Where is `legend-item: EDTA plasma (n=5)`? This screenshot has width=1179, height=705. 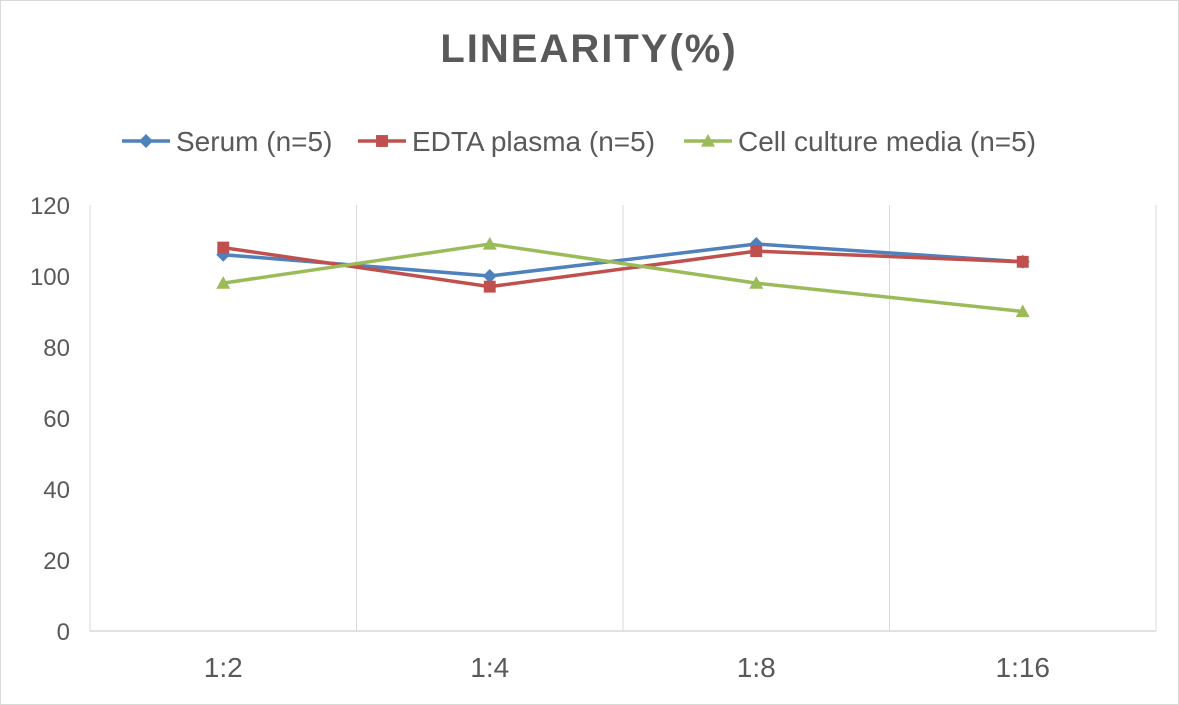 legend-item: EDTA plasma (n=5) is located at coordinates (506, 141).